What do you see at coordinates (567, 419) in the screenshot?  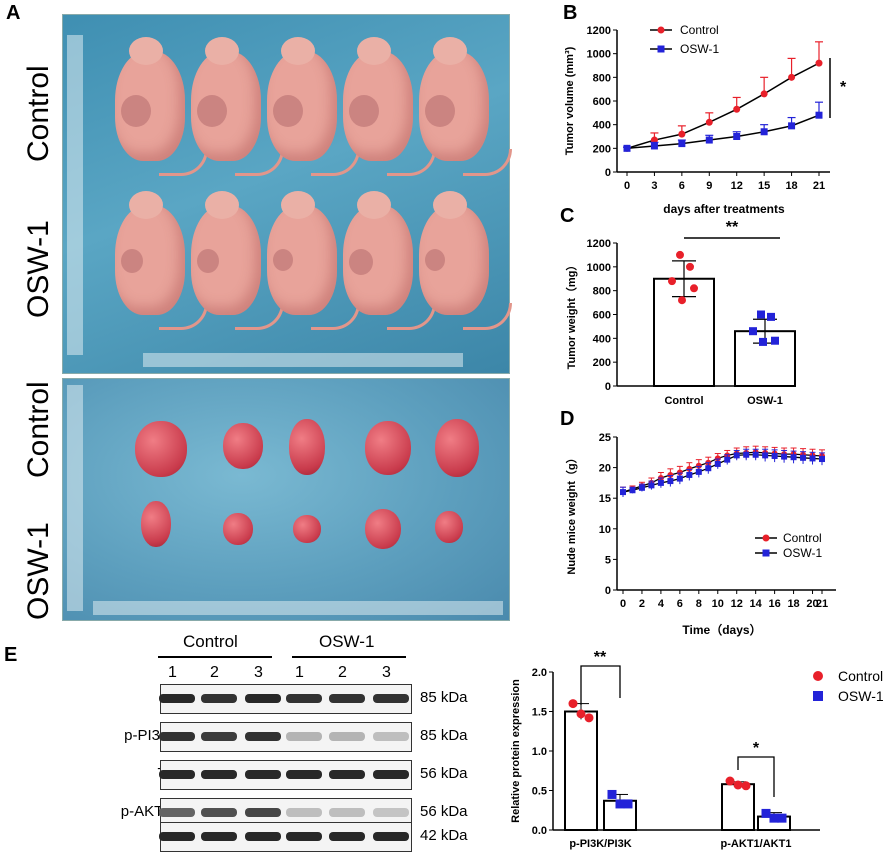 I see `panel-label-d: D` at bounding box center [567, 419].